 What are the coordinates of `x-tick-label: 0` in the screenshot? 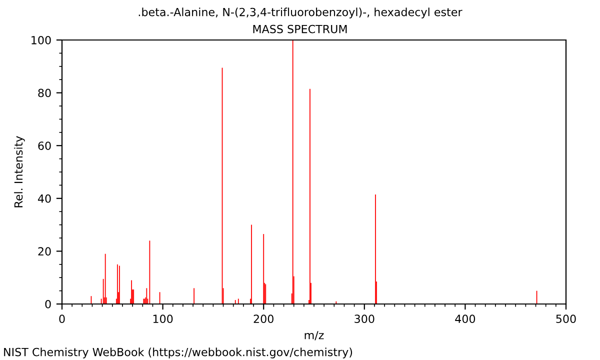 It's located at (62, 319).